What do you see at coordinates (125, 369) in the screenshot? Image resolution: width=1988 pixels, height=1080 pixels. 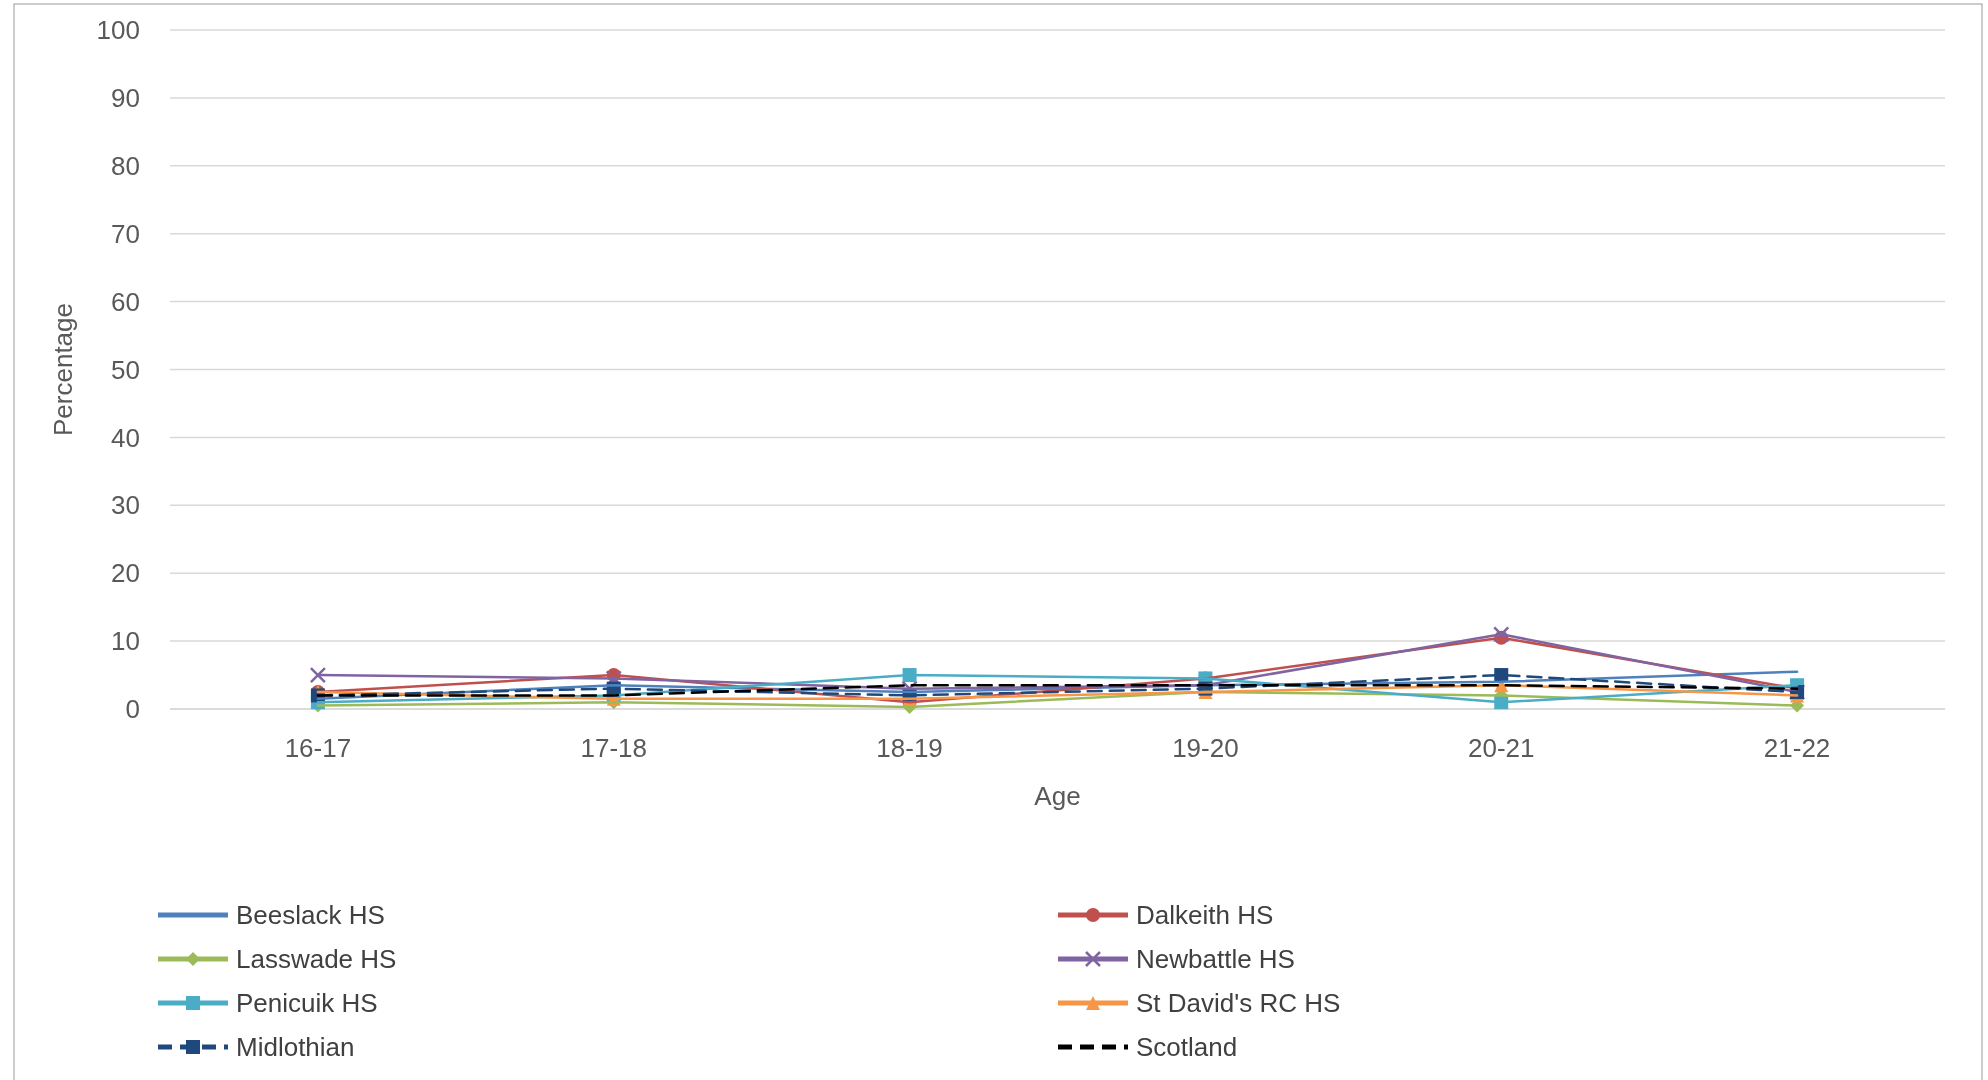 I see `y-tick-label: 50` at bounding box center [125, 369].